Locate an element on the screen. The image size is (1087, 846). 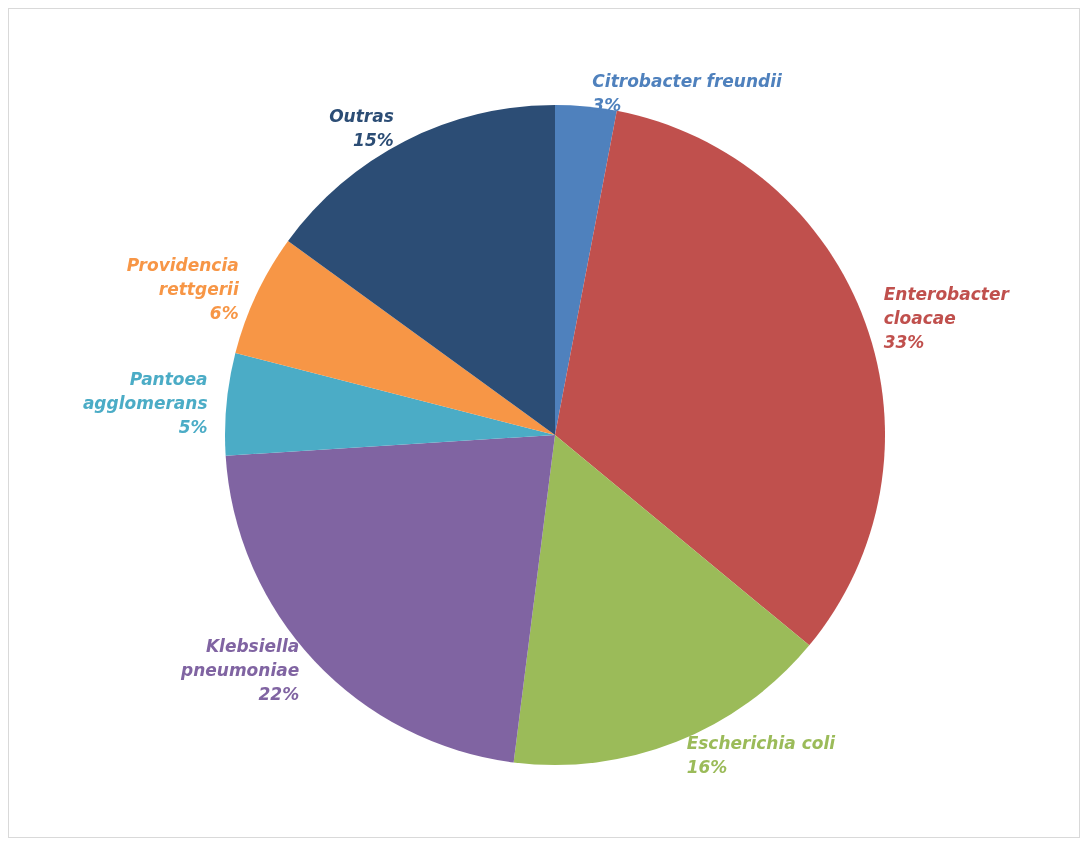
slice-label: Providencia rettgerii is located at coordinates (183, 276).